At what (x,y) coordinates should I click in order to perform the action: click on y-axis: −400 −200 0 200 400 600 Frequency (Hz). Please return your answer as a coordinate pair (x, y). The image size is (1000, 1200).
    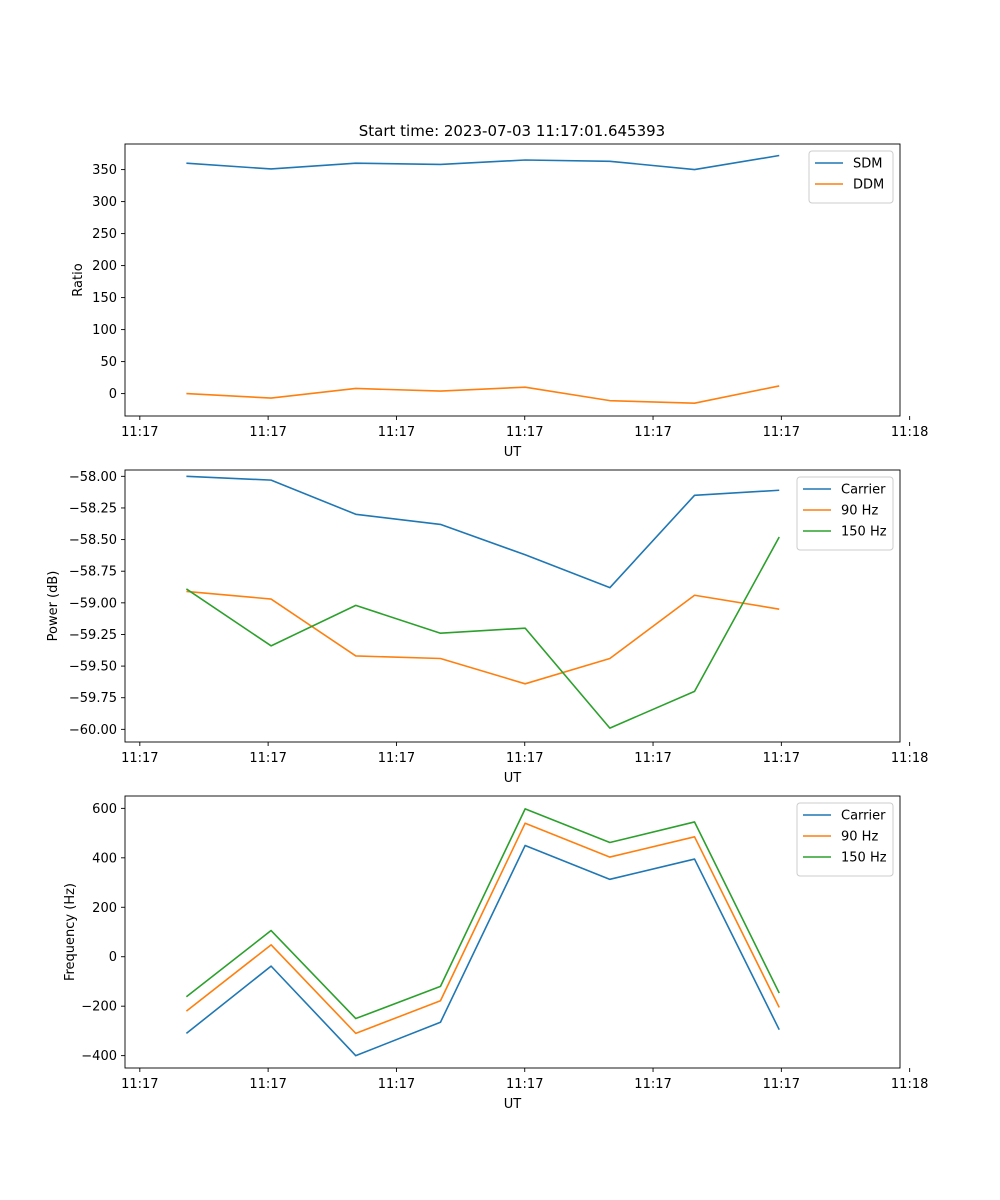
    Looking at the image, I should click on (94, 933).